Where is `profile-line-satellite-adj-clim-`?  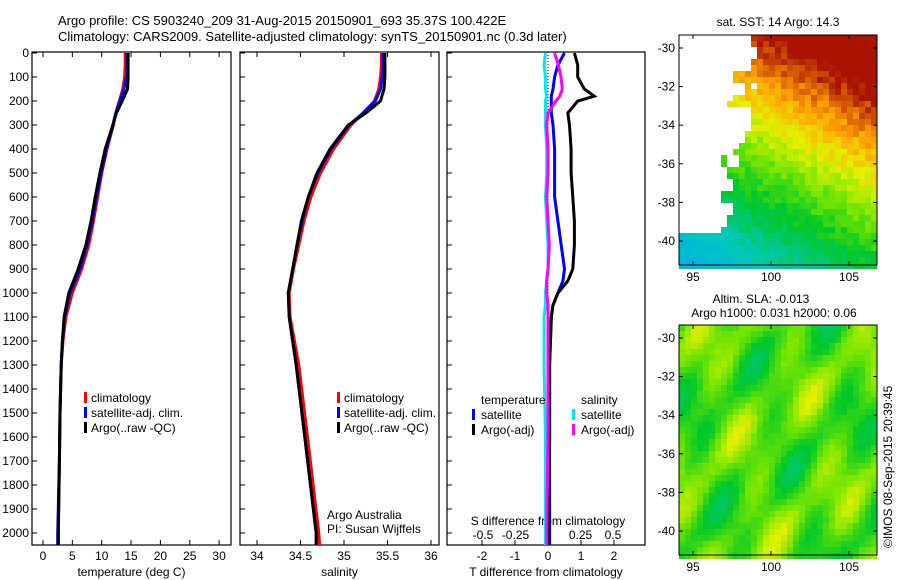
profile-line-satellite-adj-clim- is located at coordinates (335, 299).